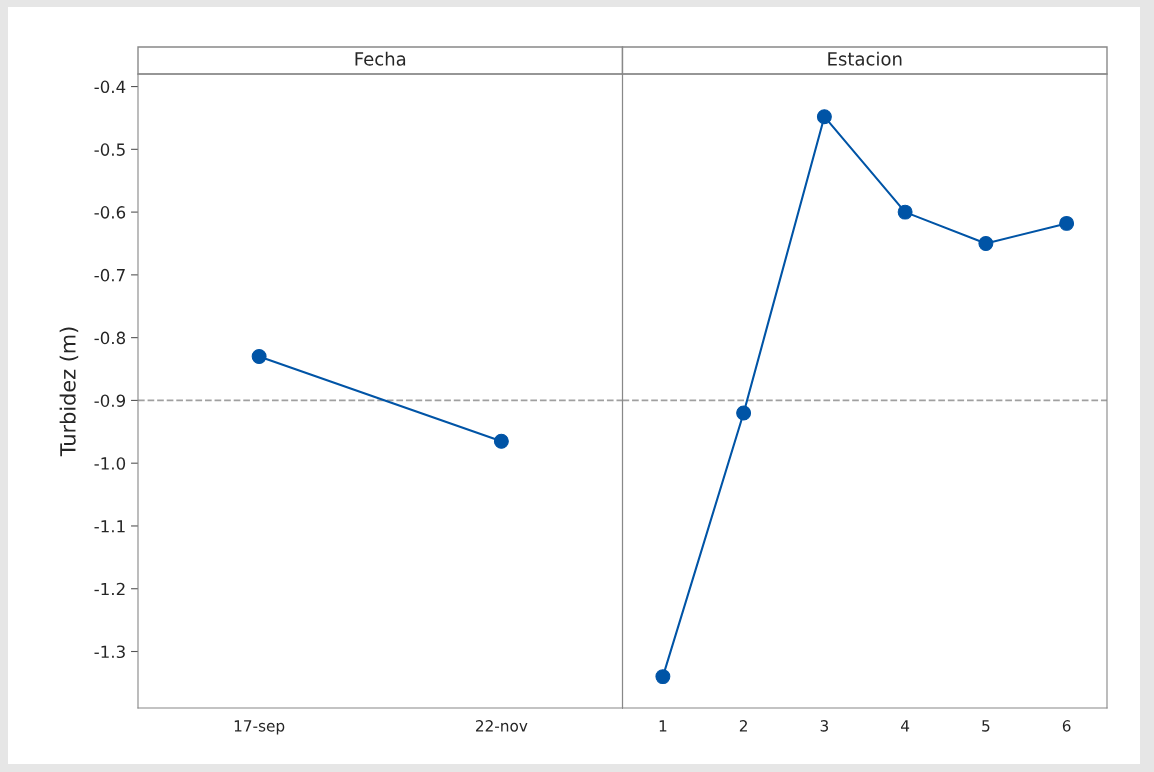 The height and width of the screenshot is (772, 1154). I want to click on y-tick-label: -1.1, so click(109, 526).